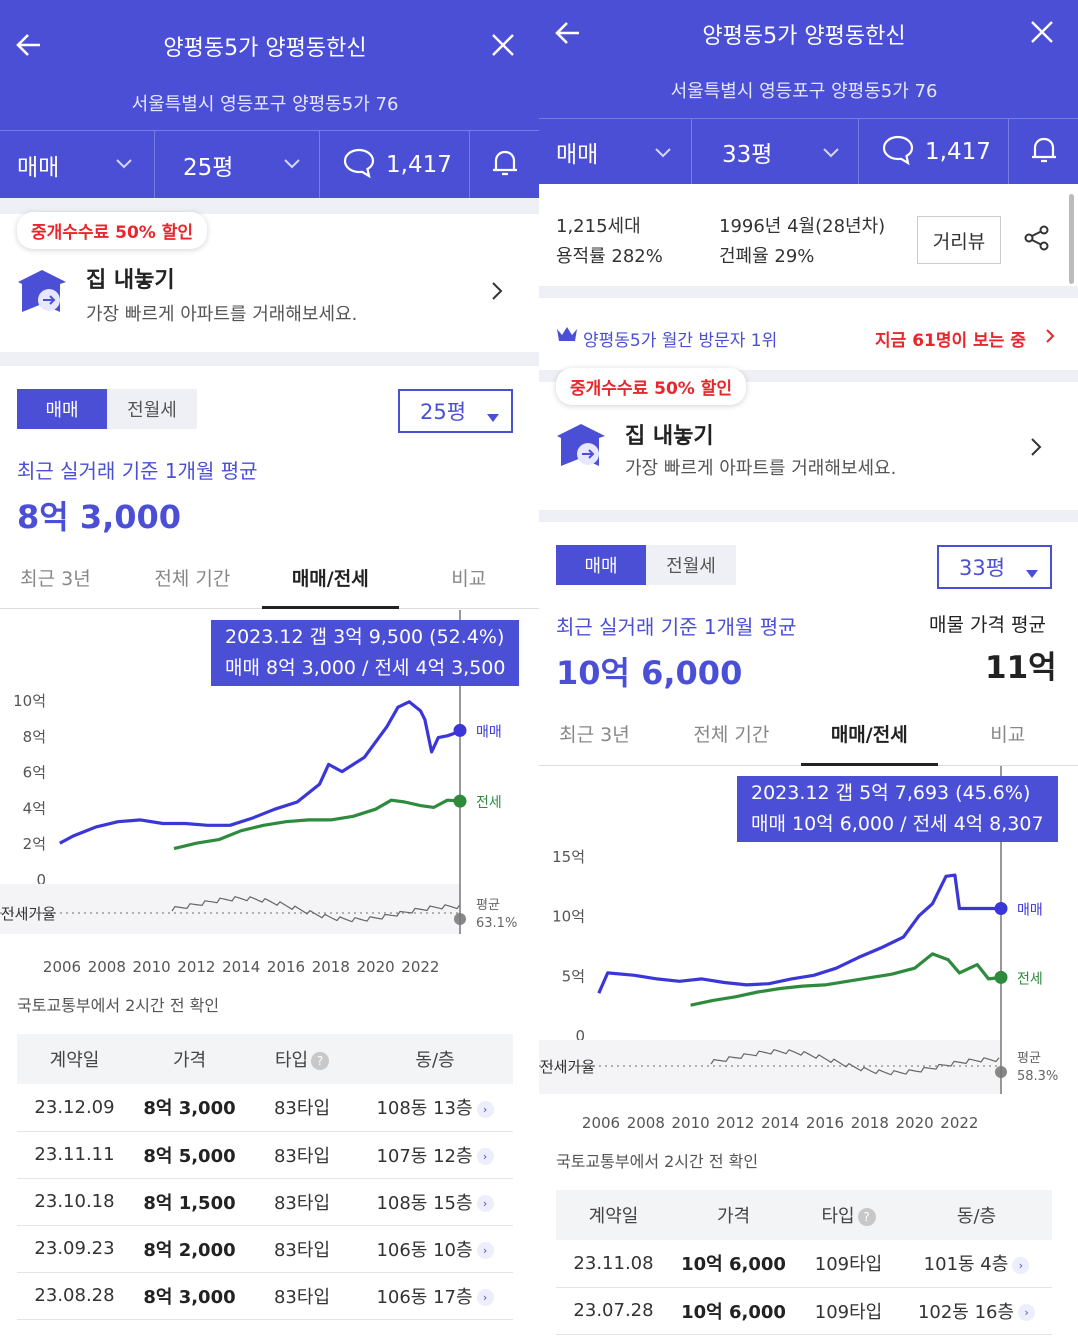  What do you see at coordinates (775, 151) in the screenshot?
I see `size-dropdown: 33평` at bounding box center [775, 151].